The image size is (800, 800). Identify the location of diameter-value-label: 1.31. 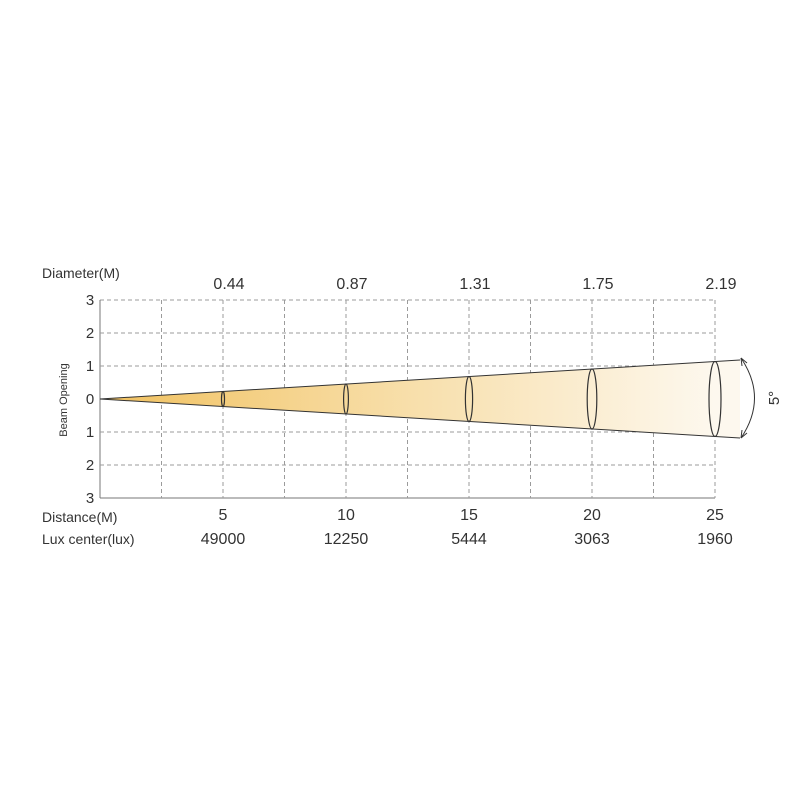
(474, 284).